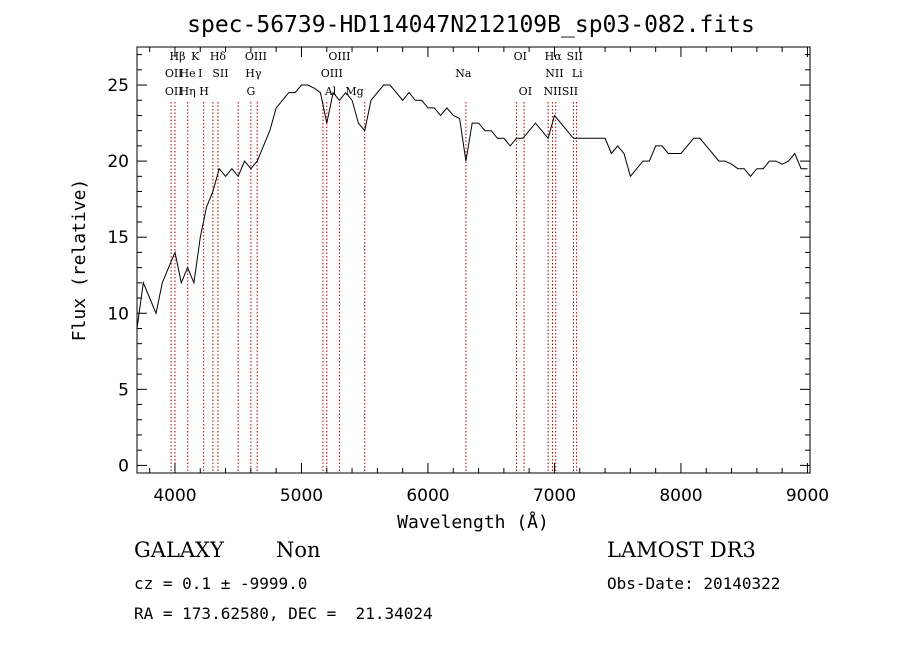 The height and width of the screenshot is (649, 900). I want to click on y-tick-label: 25, so click(118, 86).